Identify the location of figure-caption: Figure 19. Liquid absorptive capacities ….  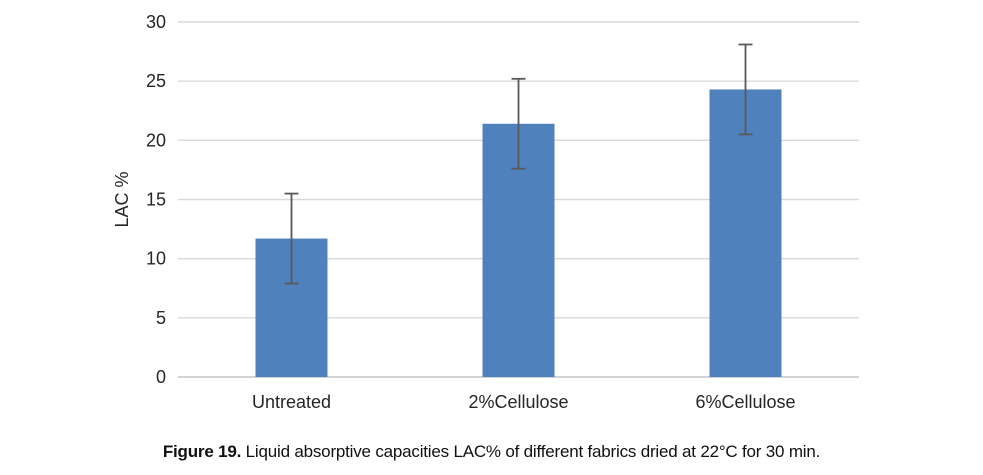
(491, 452).